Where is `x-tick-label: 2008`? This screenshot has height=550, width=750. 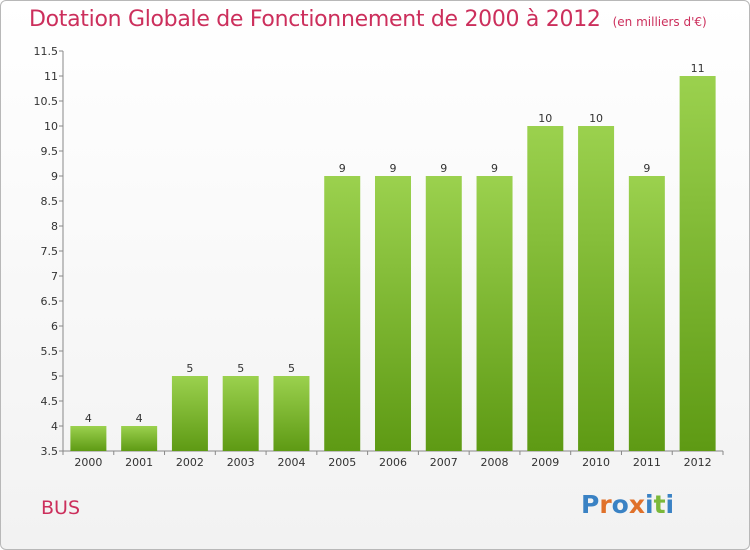
x-tick-label: 2008 is located at coordinates (495, 462).